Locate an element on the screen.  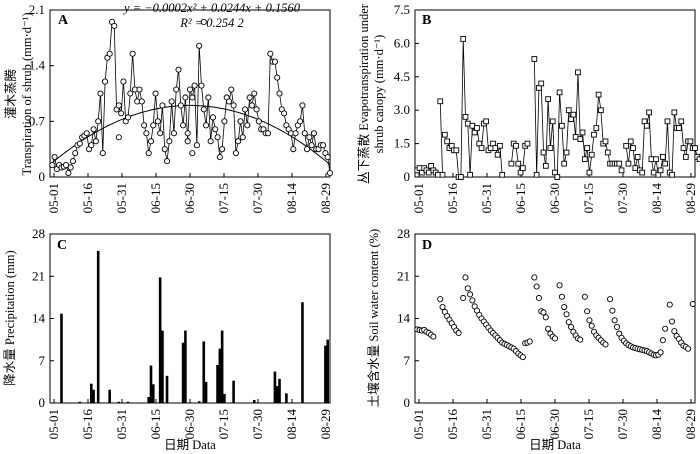
panel-b-ylabel-line1: 丛下蒸散 Evapotranspiration under is located at coordinates (363, 93).